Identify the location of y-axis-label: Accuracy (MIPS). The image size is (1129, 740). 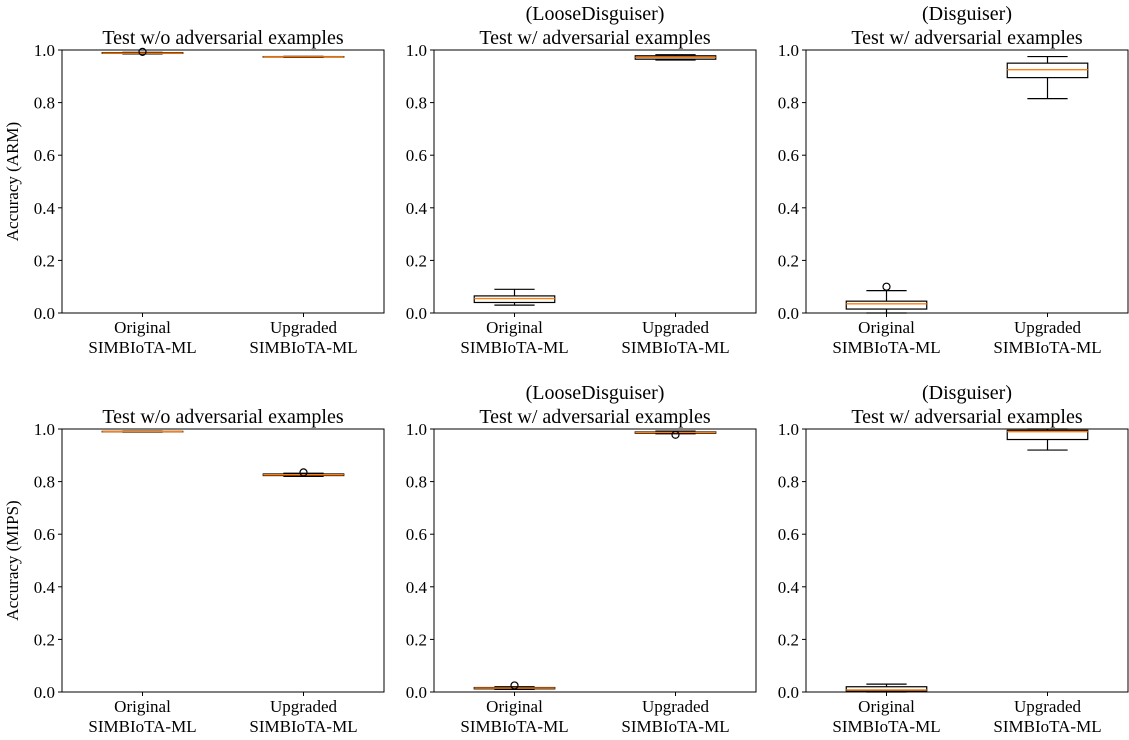
(12, 560).